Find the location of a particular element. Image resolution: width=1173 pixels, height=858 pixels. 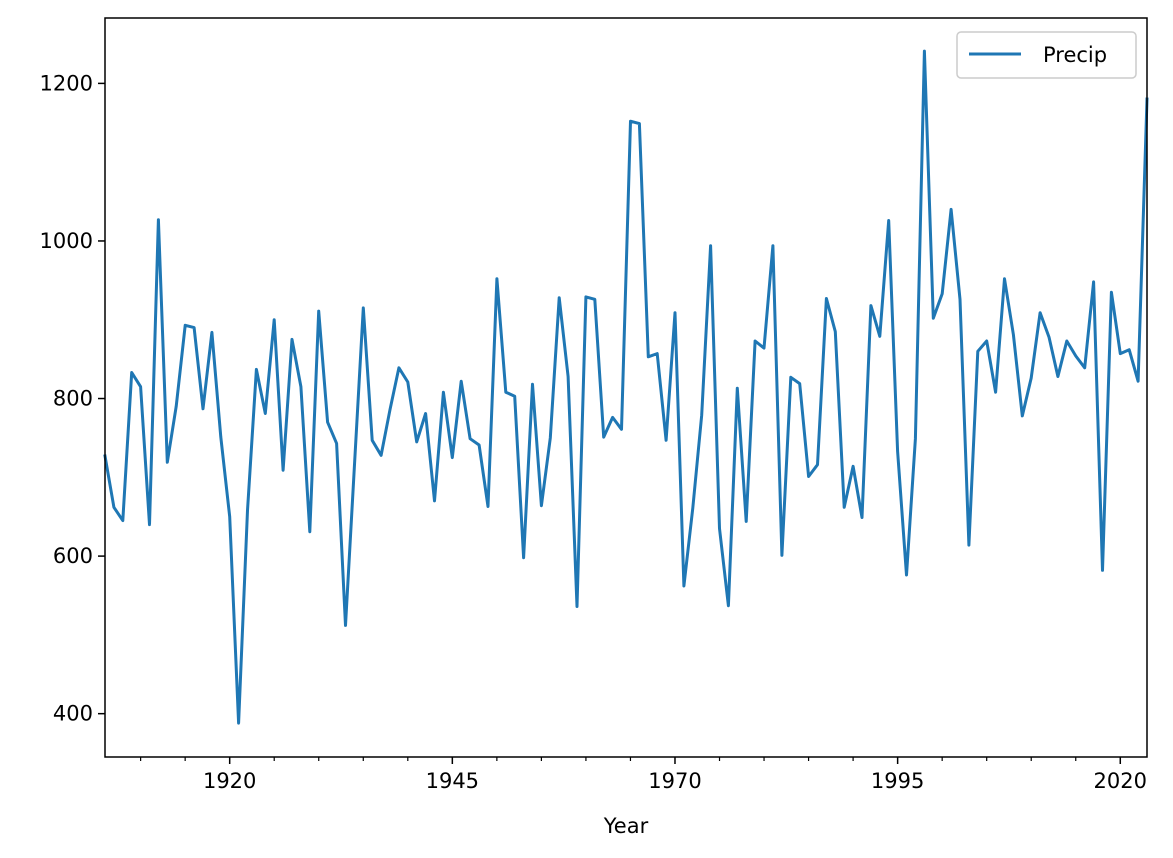

legend: Precip is located at coordinates (1046, 55).